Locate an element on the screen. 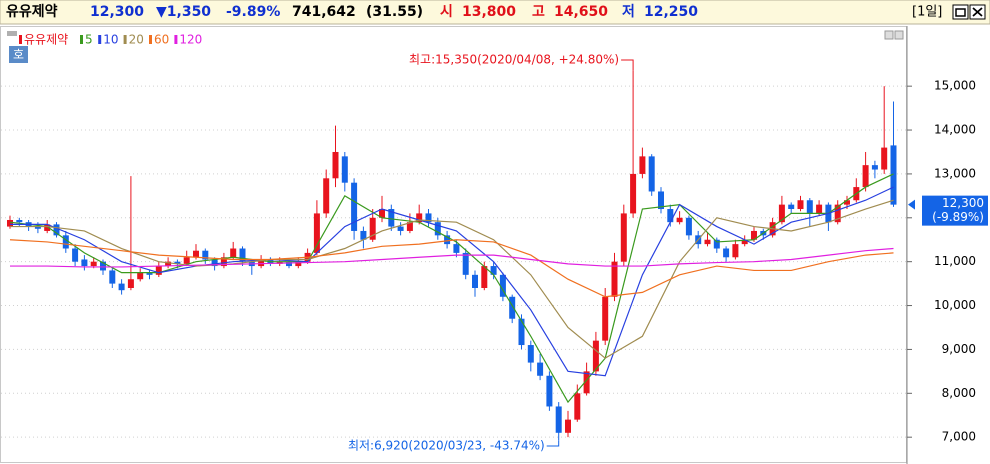  legend-label: 20 is located at coordinates (136, 40).